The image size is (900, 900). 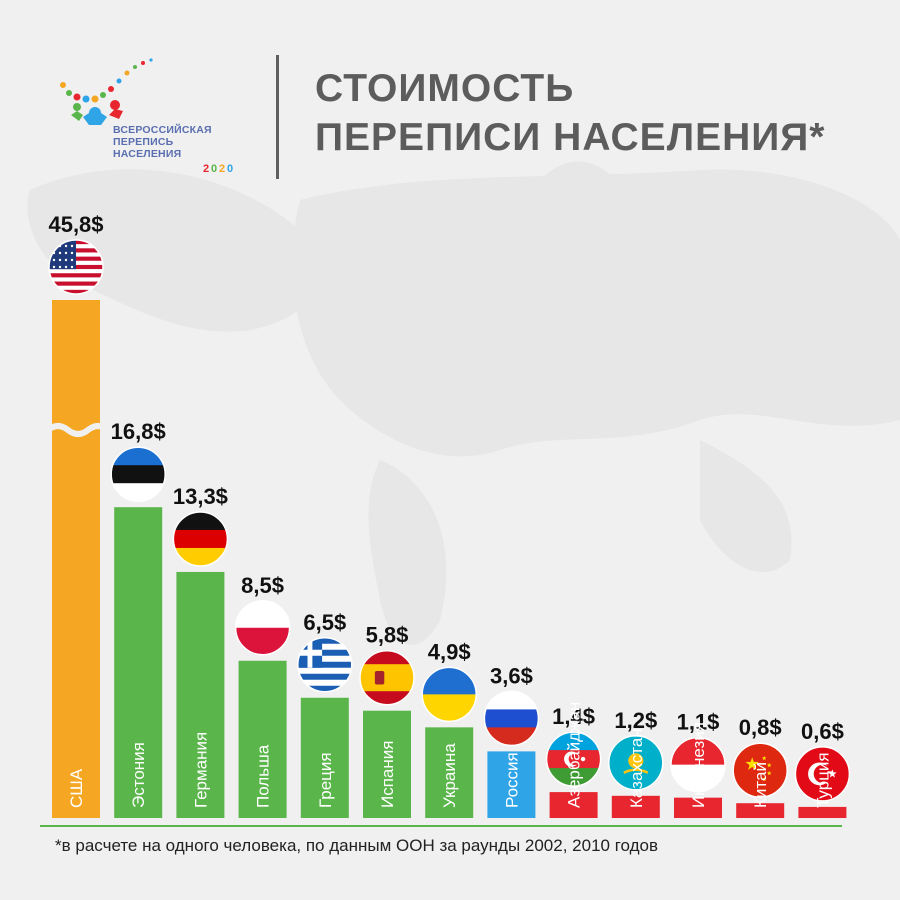 I want to click on bar-group-4: 6,5$ Греция, so click(x=325, y=714).